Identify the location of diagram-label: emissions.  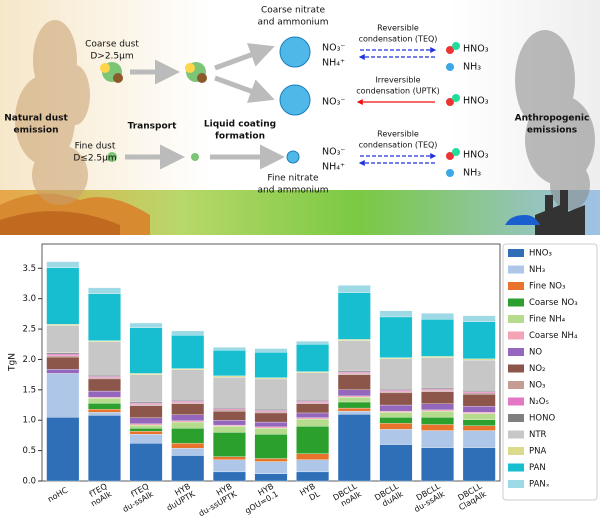
(552, 131).